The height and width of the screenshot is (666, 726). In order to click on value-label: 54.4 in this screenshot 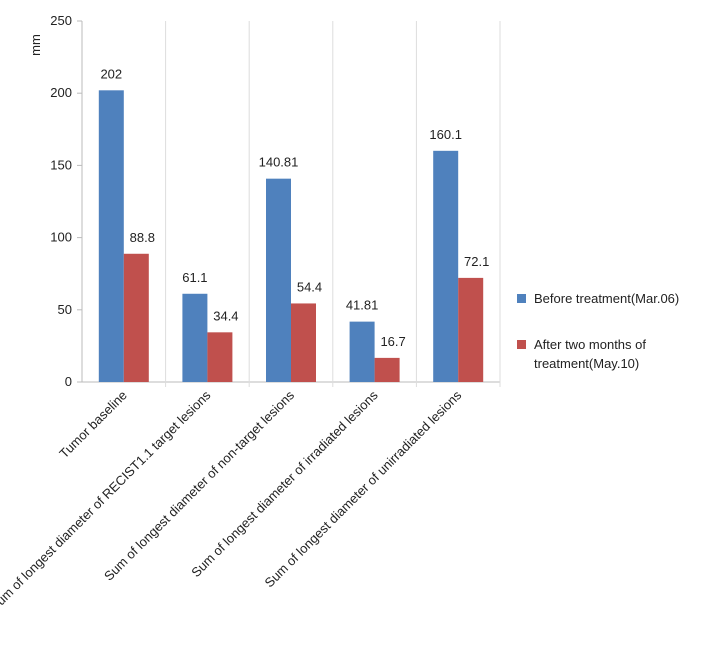, I will do `click(309, 286)`.